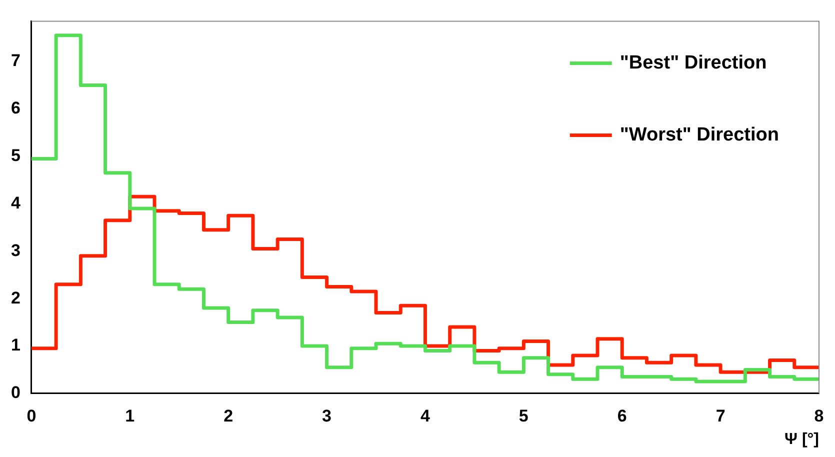 The height and width of the screenshot is (457, 835). Describe the element at coordinates (801, 439) in the screenshot. I see `x-axis-title: Ψ [°]` at that location.